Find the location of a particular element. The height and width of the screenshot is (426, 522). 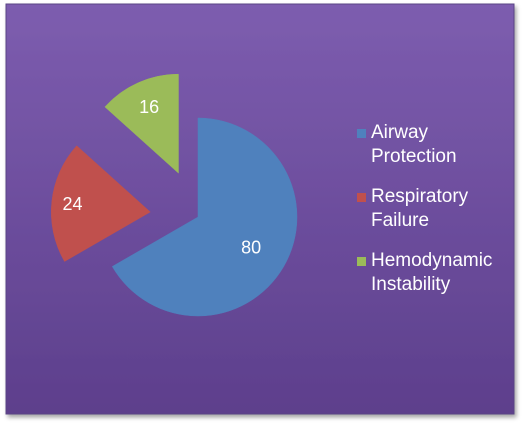

pie-slice-respiratory-failure is located at coordinates (101, 203).